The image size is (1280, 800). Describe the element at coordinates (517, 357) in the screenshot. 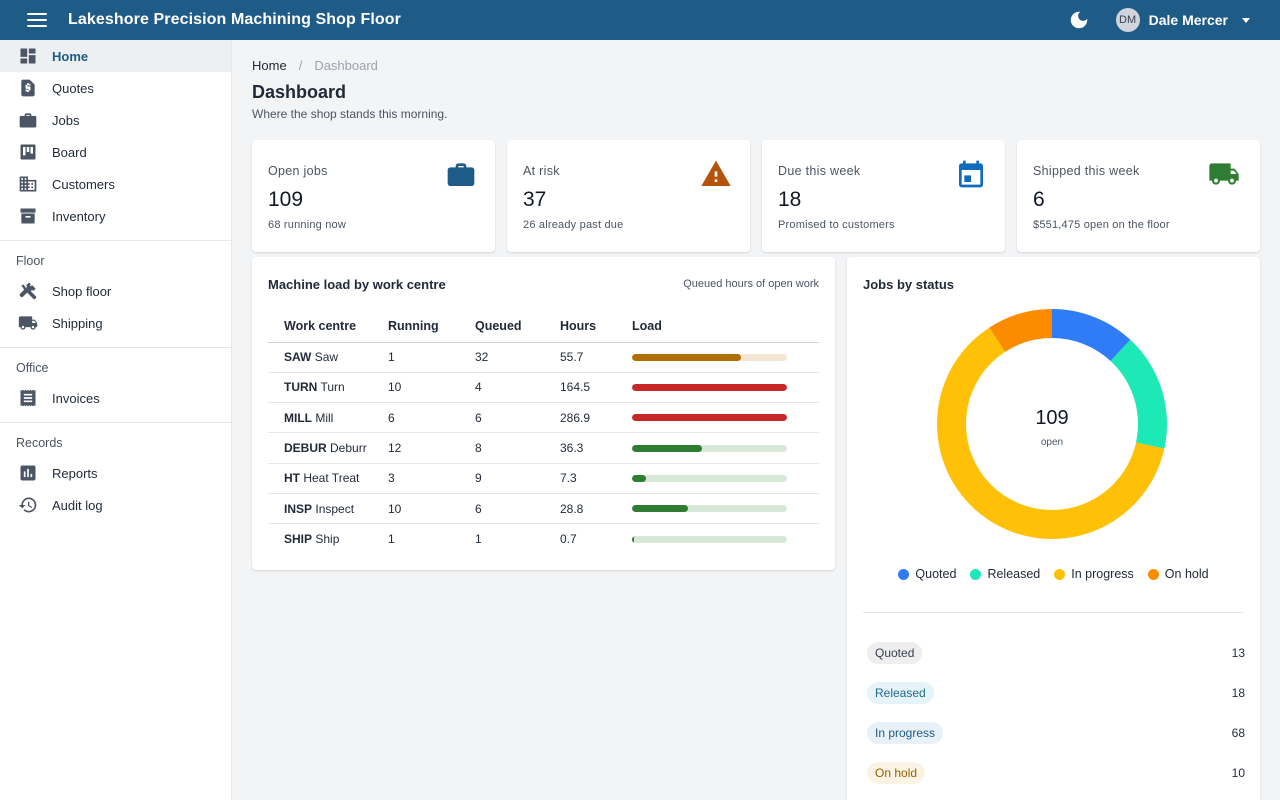

I see `queued-cell: 32` at that location.